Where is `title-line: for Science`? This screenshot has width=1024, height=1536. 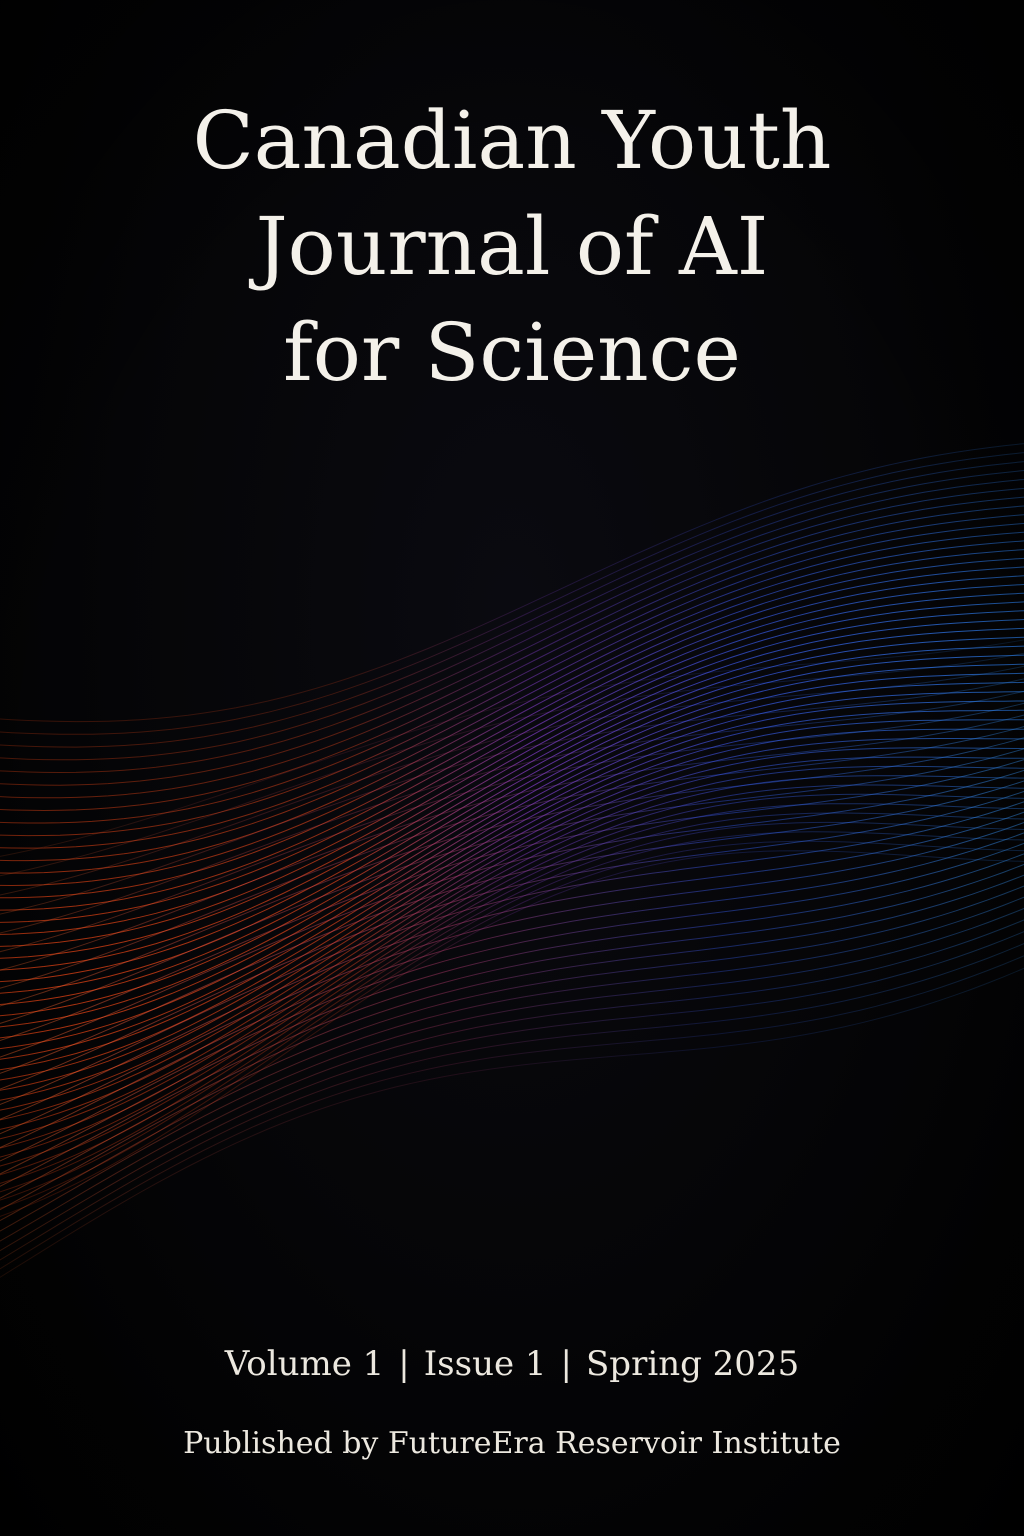 title-line: for Science is located at coordinates (512, 352).